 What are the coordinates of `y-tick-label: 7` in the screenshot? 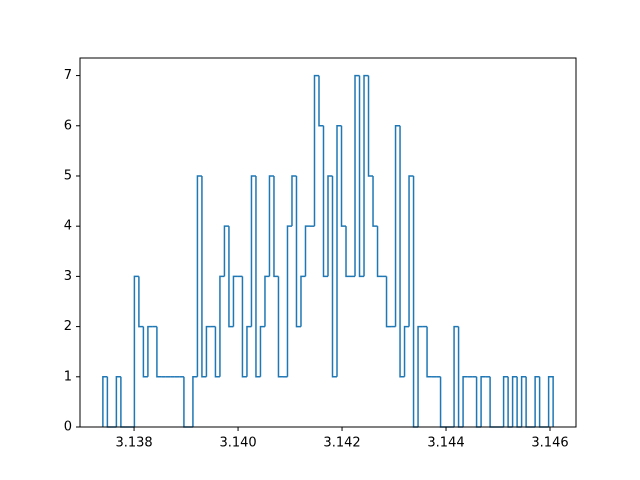 It's located at (68, 75).